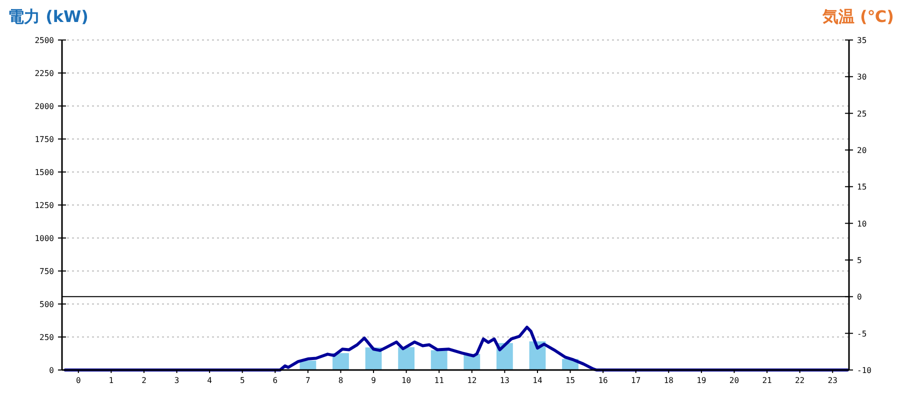 This screenshot has height=400, width=900. Describe the element at coordinates (570, 380) in the screenshot. I see `x-tick-label: 15` at that location.